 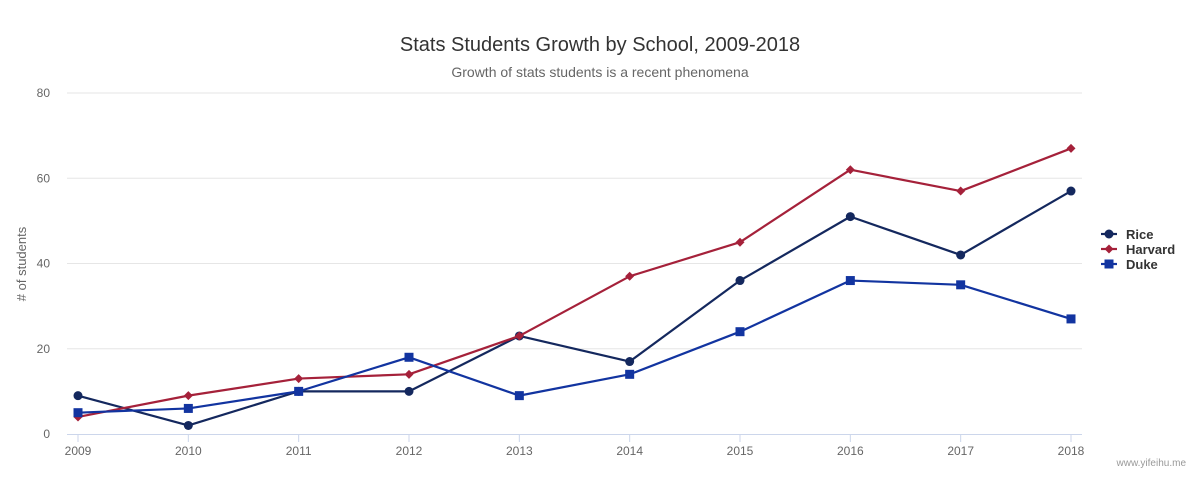 What do you see at coordinates (1109, 264) in the screenshot?
I see `legend-marker-duke` at bounding box center [1109, 264].